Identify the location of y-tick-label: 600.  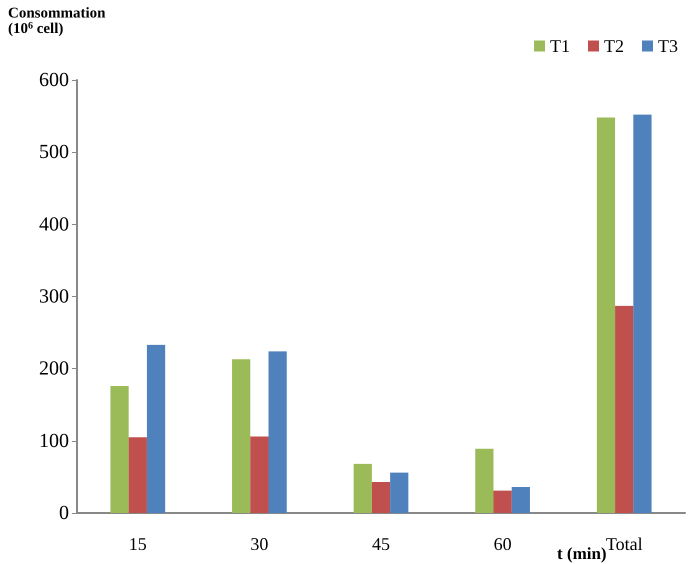
(54, 80).